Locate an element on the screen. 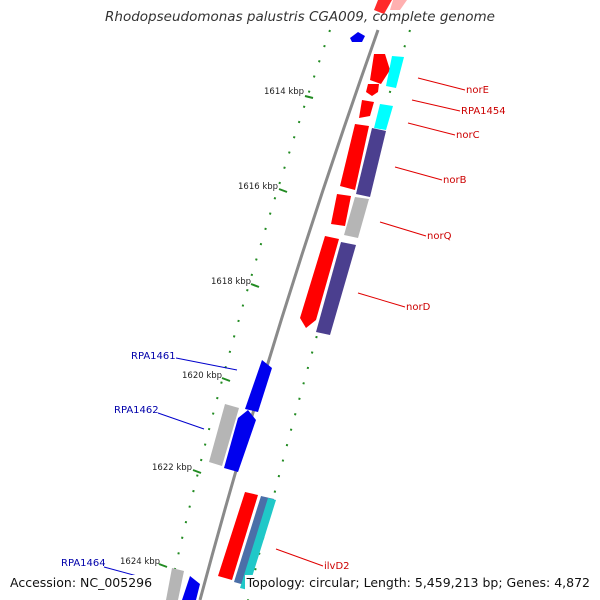 The image size is (600, 600). gene-label-norQ: norQ is located at coordinates (439, 236).